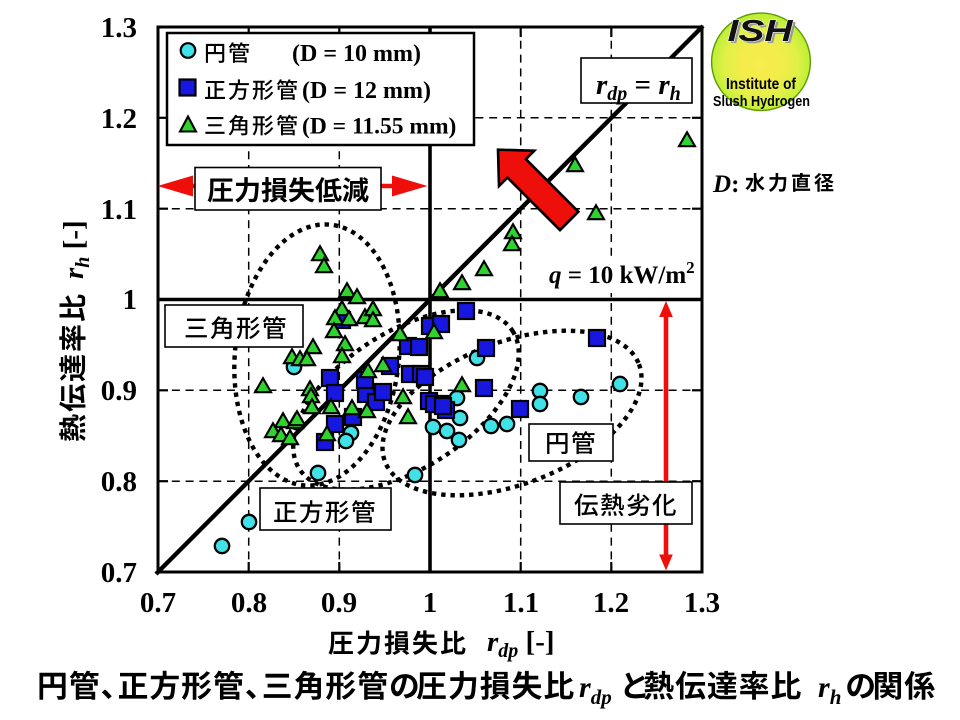 The width and height of the screenshot is (960, 720). What do you see at coordinates (356, 54) in the screenshot?
I see `svg-text: (D = 10 mm)` at bounding box center [356, 54].